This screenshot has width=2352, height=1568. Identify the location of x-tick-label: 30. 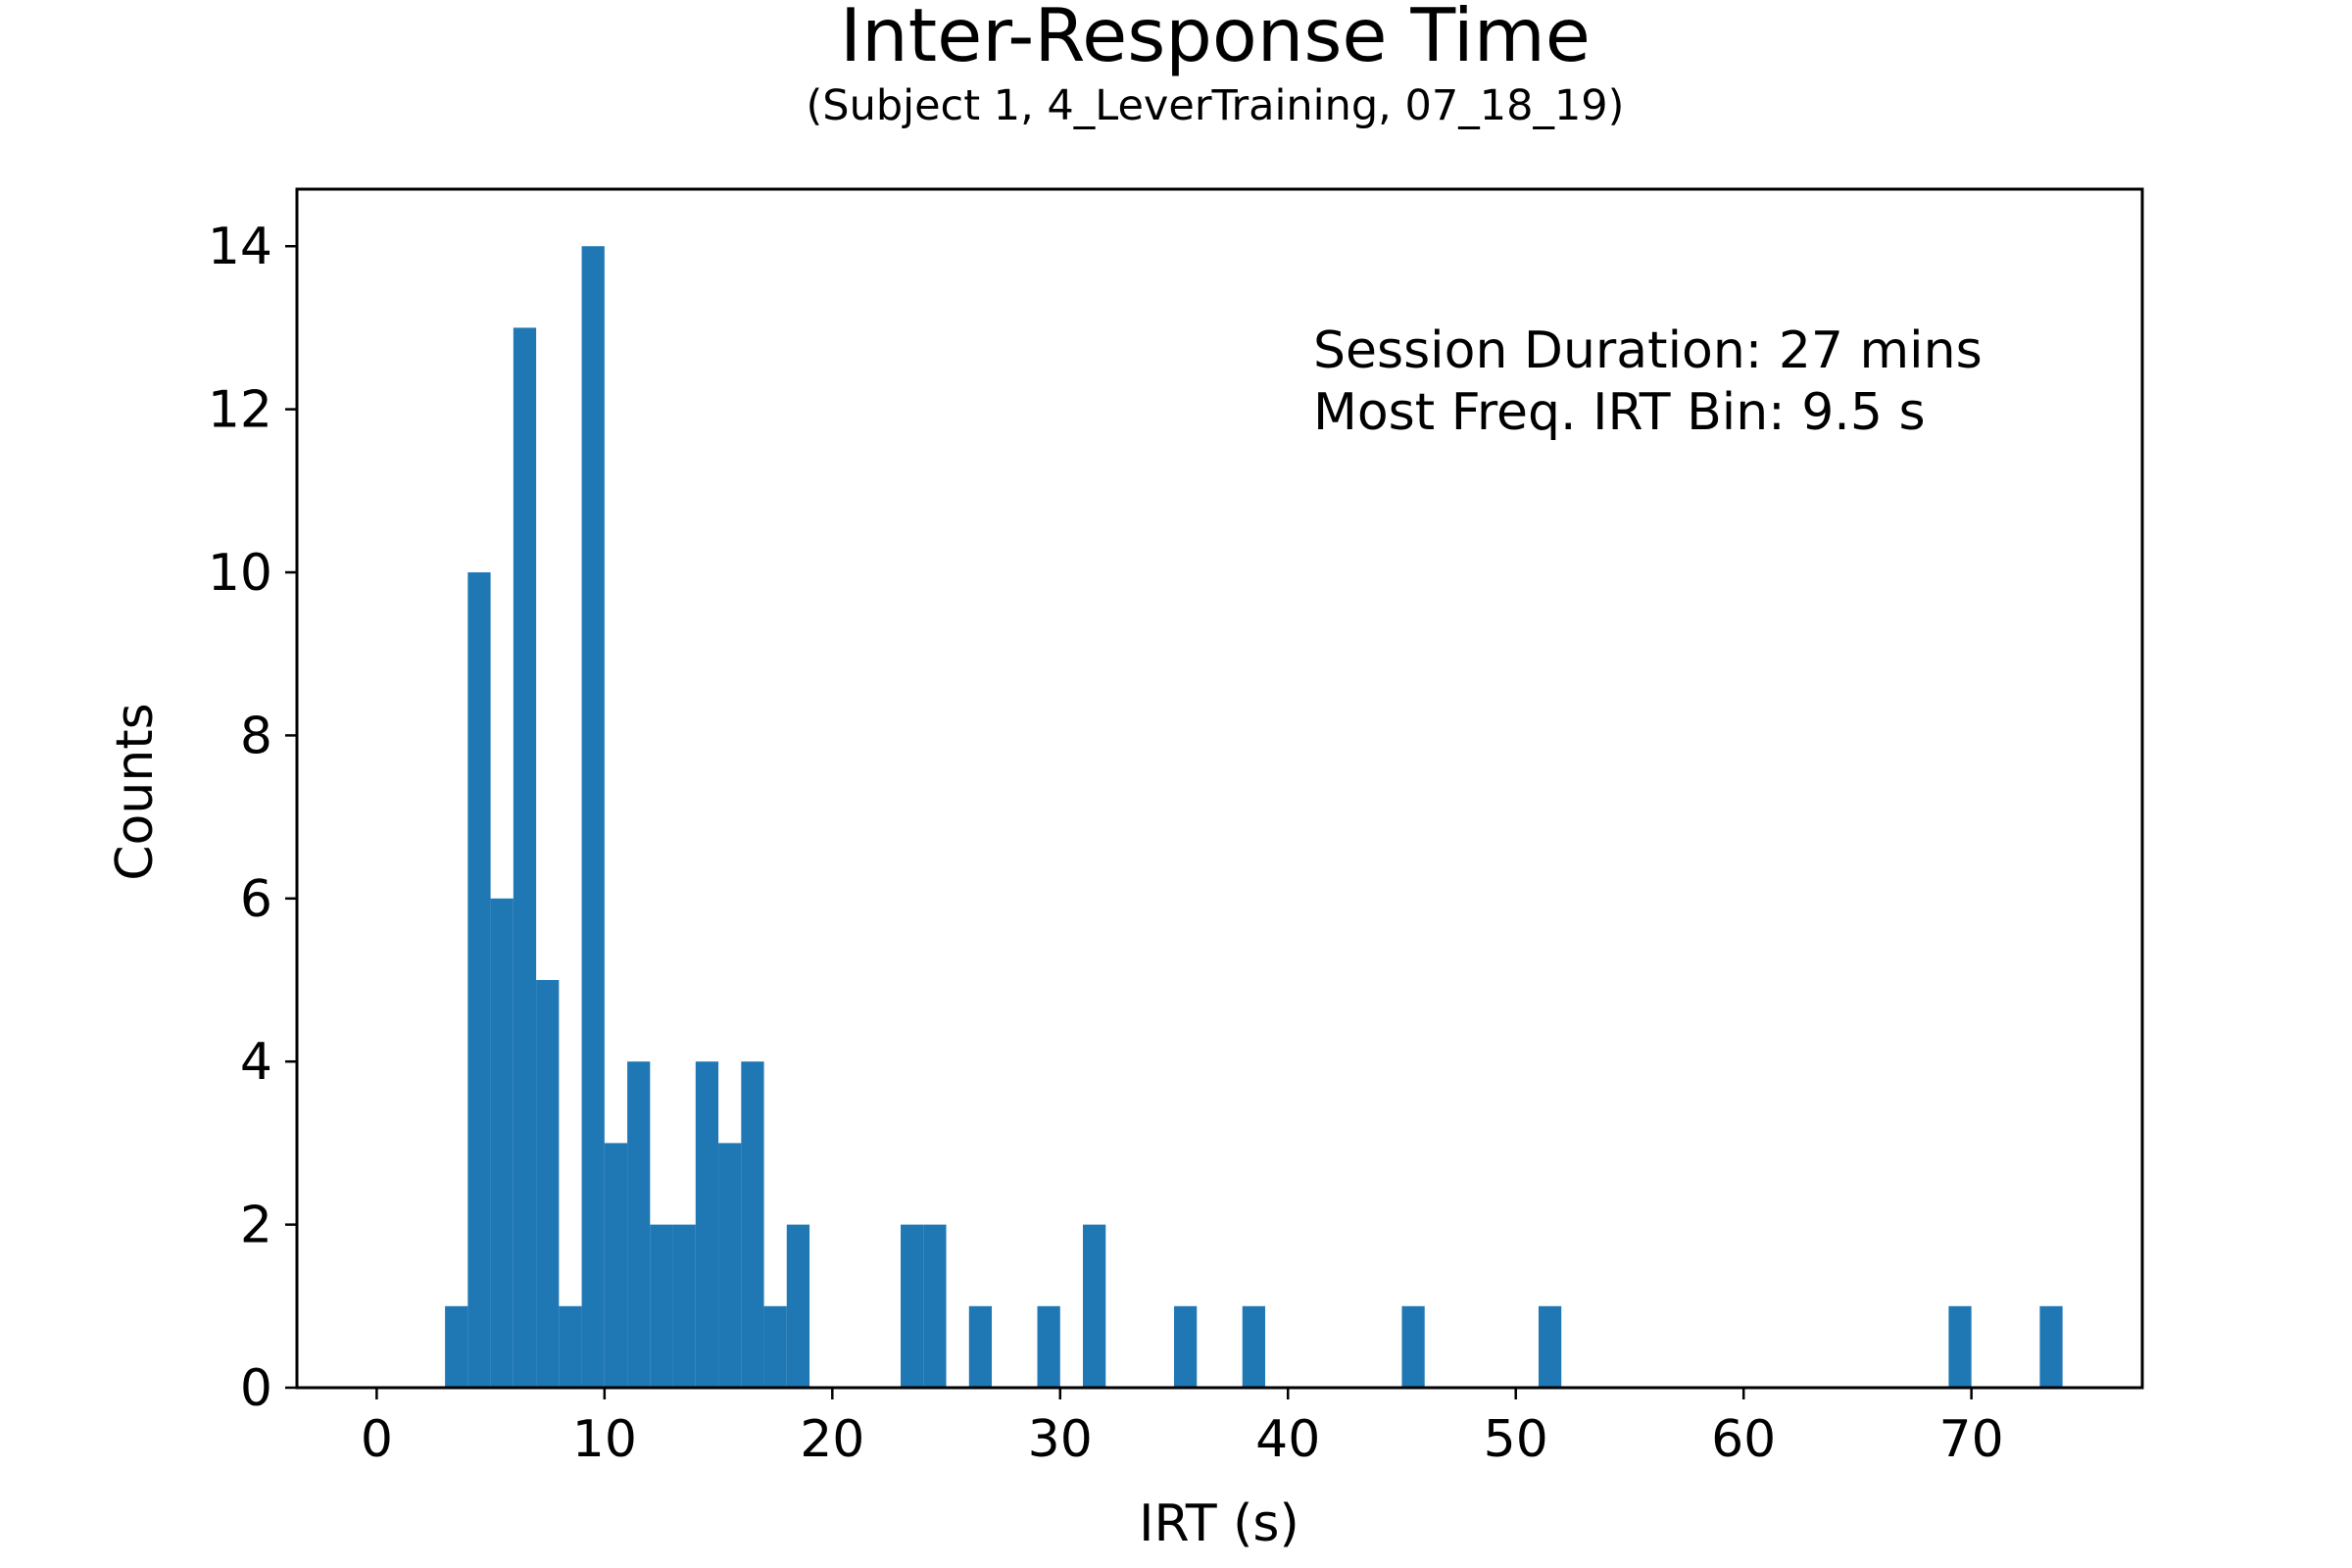
(1060, 1439).